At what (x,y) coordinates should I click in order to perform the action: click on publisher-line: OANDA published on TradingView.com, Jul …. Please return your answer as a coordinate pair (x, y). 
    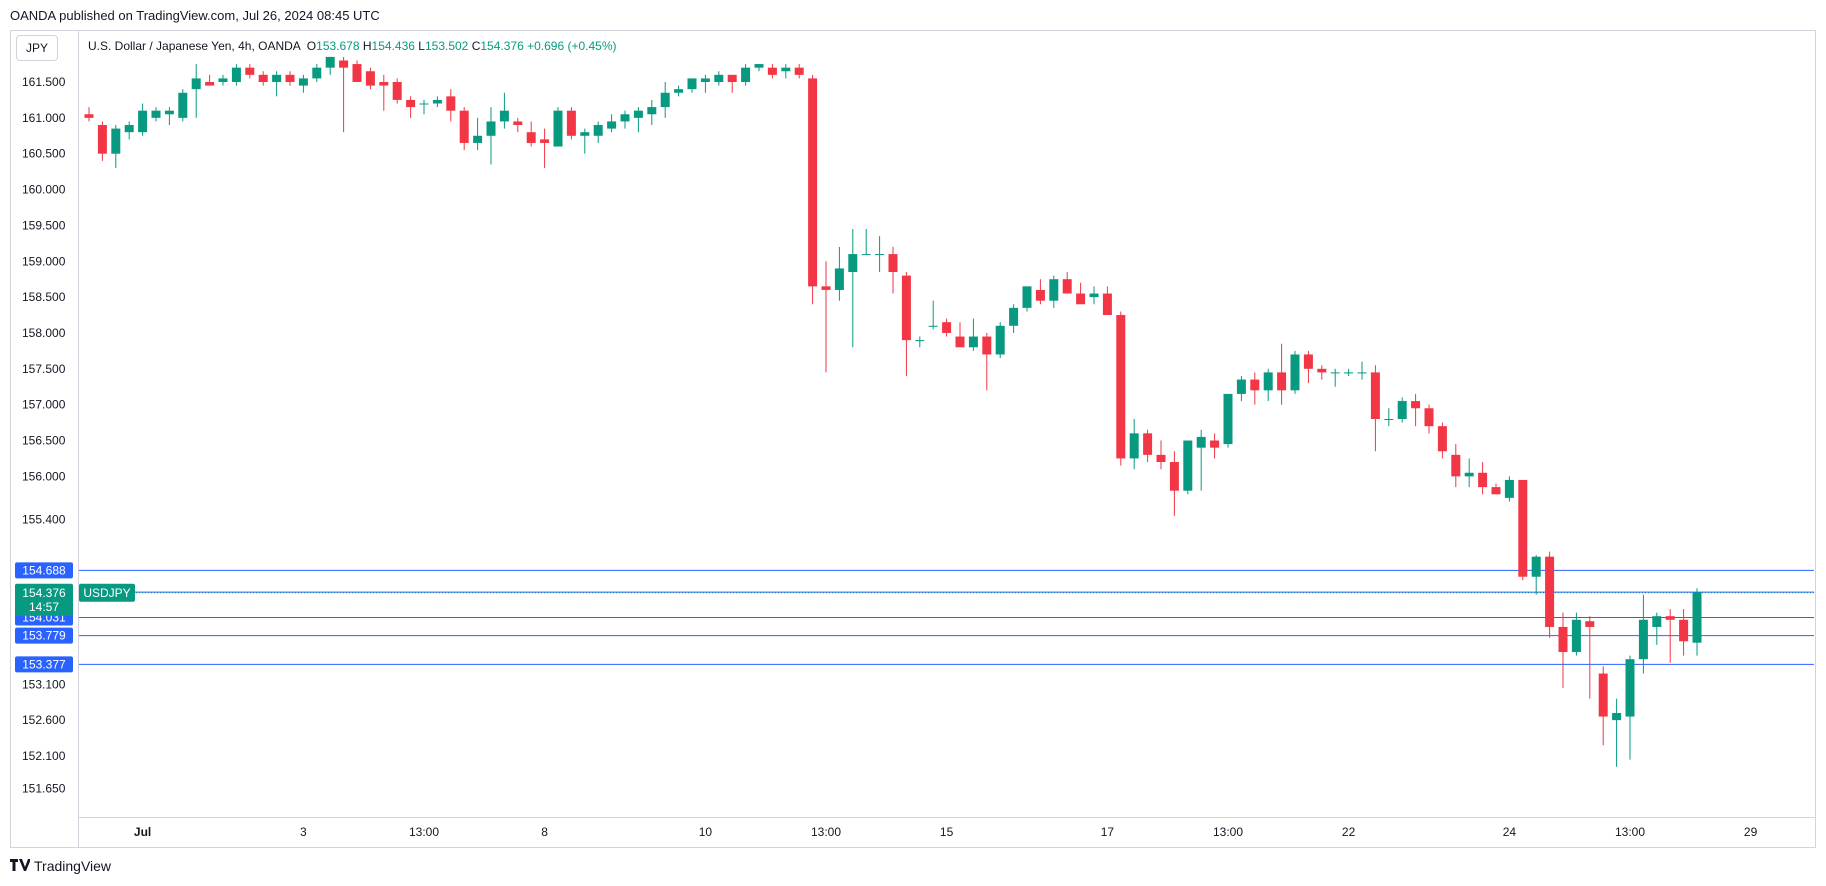
    Looking at the image, I should click on (195, 15).